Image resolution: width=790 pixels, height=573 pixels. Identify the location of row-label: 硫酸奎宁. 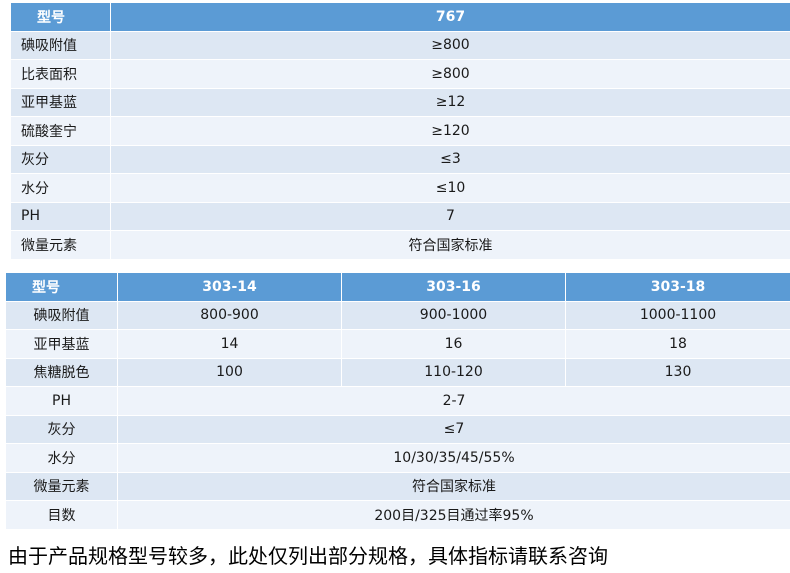
(60, 131).